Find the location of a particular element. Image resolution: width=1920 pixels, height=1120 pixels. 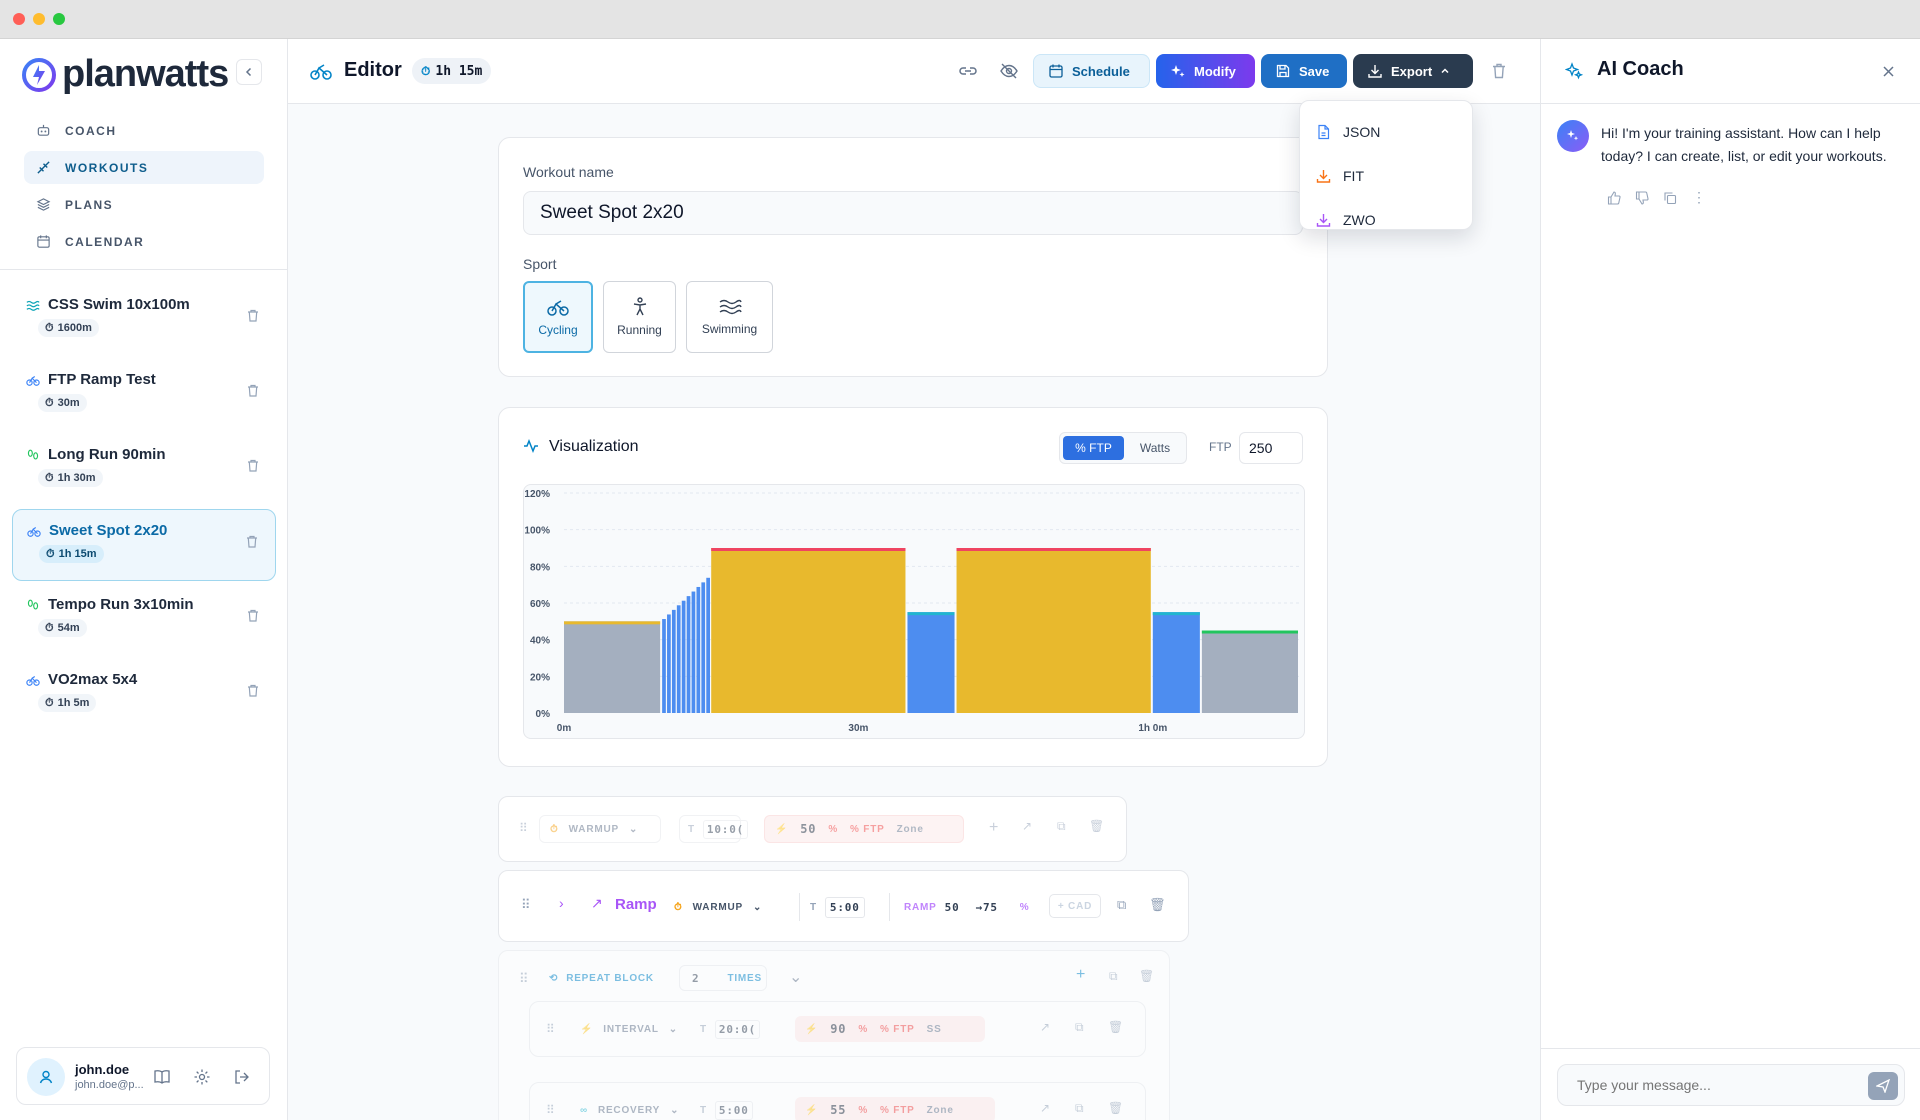

thumbs-up-icon is located at coordinates (1614, 198).